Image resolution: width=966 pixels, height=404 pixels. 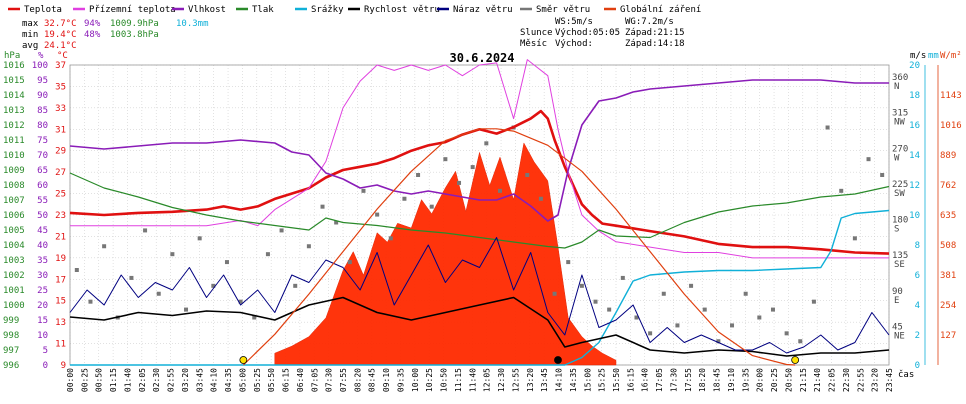 What do you see at coordinates (803, 380) in the screenshot?
I see `x-tick-51: 21:15` at bounding box center [803, 380].